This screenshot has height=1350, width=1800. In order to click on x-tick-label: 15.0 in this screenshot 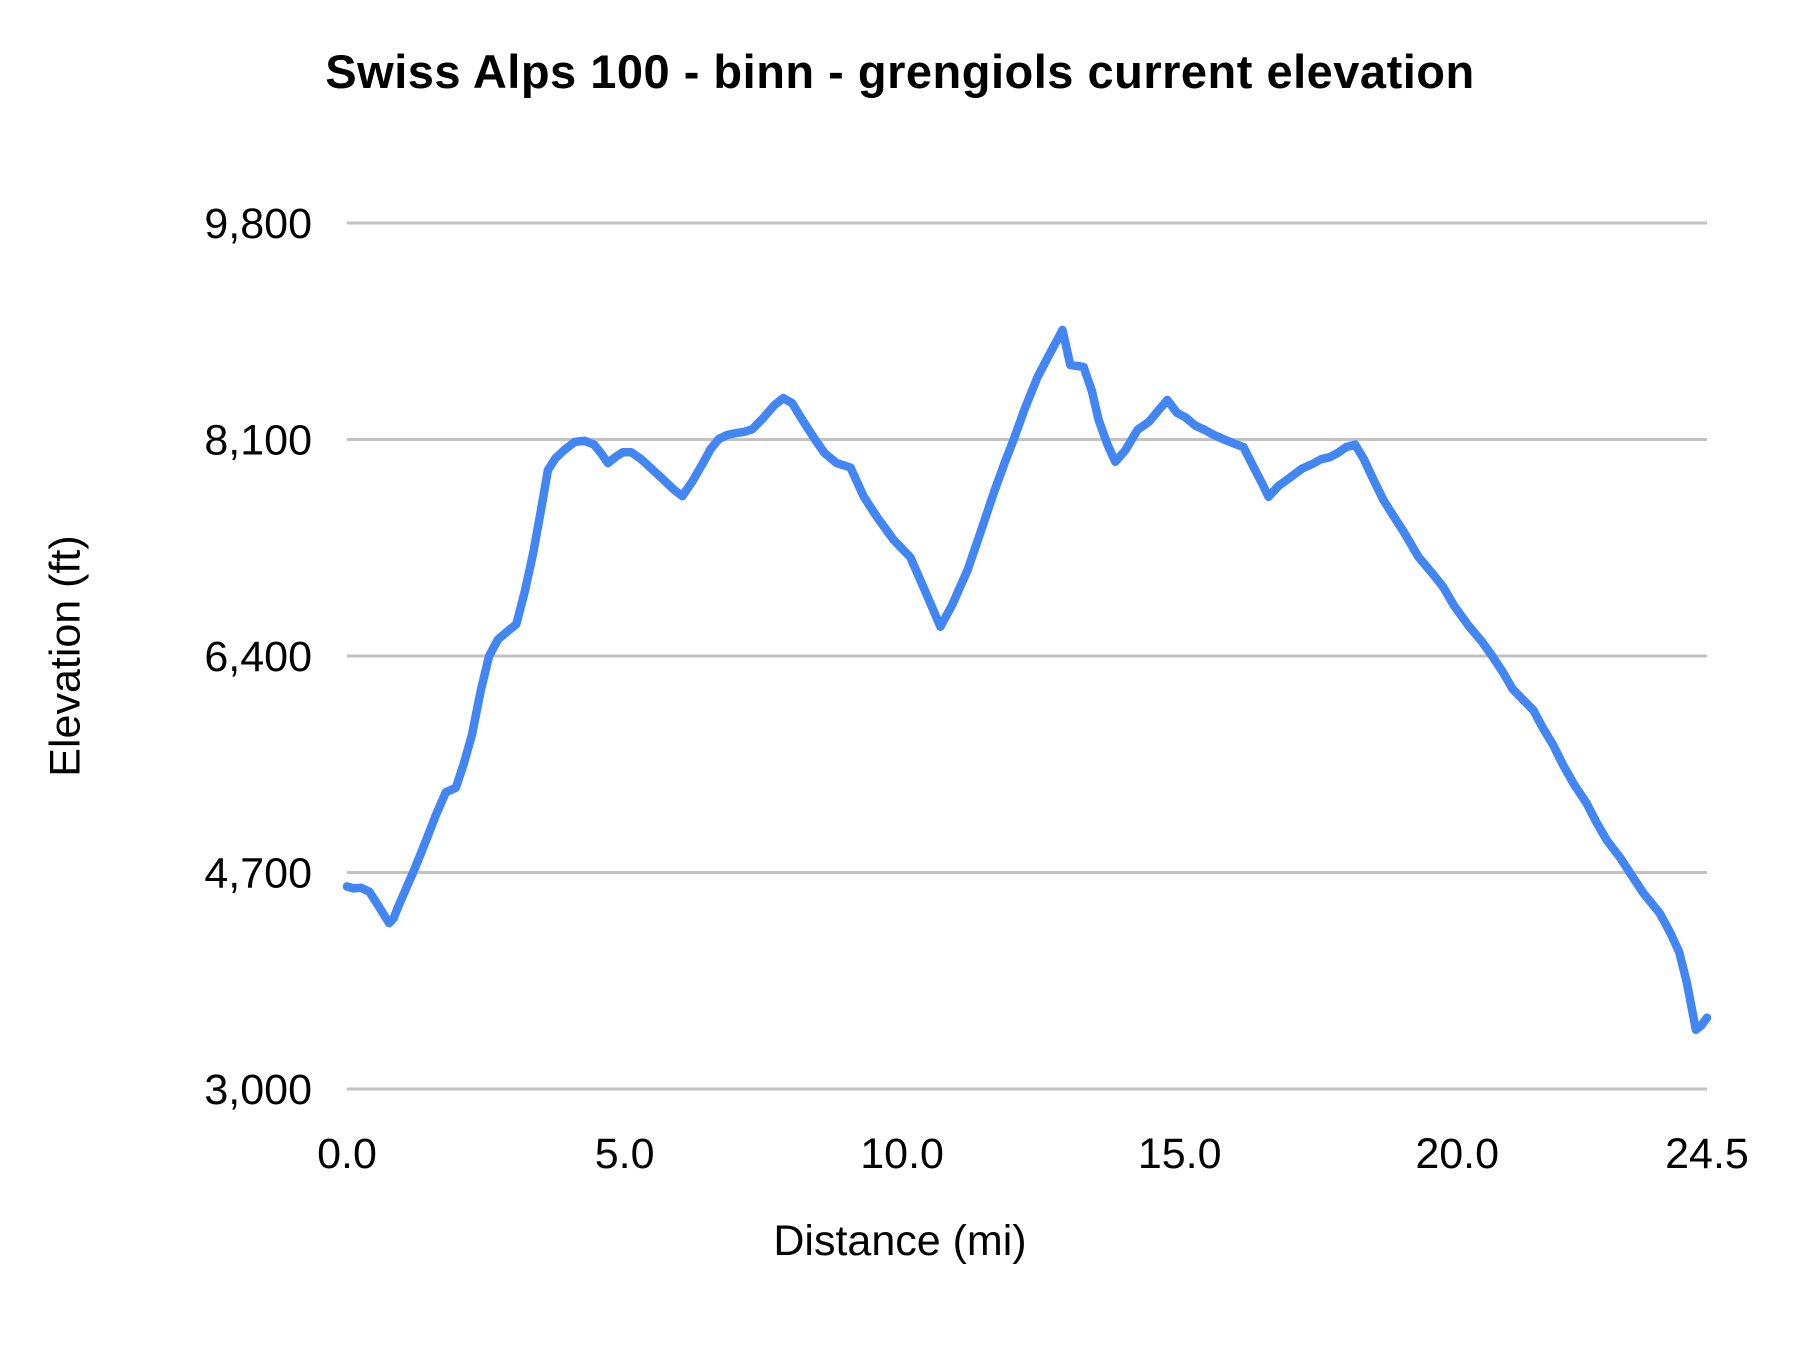, I will do `click(1180, 1154)`.